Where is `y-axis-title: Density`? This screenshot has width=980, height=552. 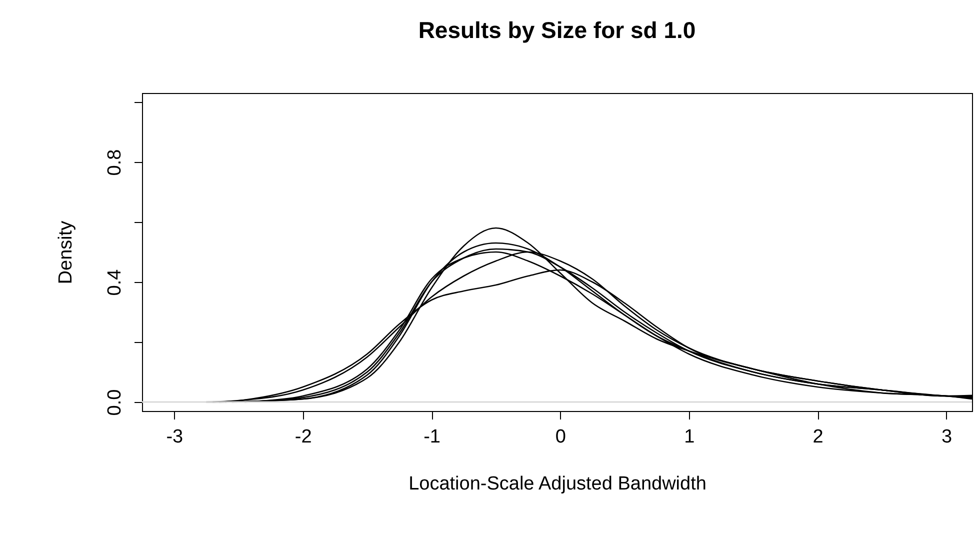
y-axis-title: Density is located at coordinates (66, 252).